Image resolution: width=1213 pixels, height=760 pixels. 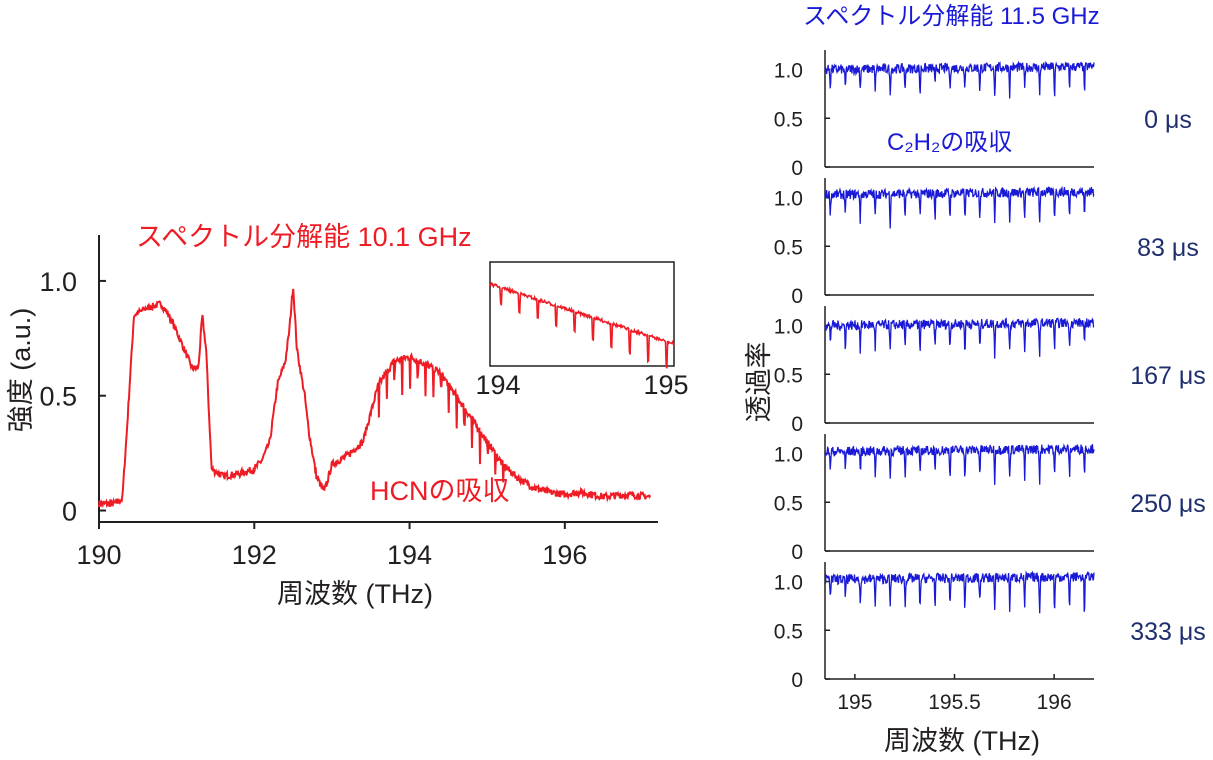 What do you see at coordinates (21, 370) in the screenshot?
I see `left-y-axis-label: 強度 (a.u.)` at bounding box center [21, 370].